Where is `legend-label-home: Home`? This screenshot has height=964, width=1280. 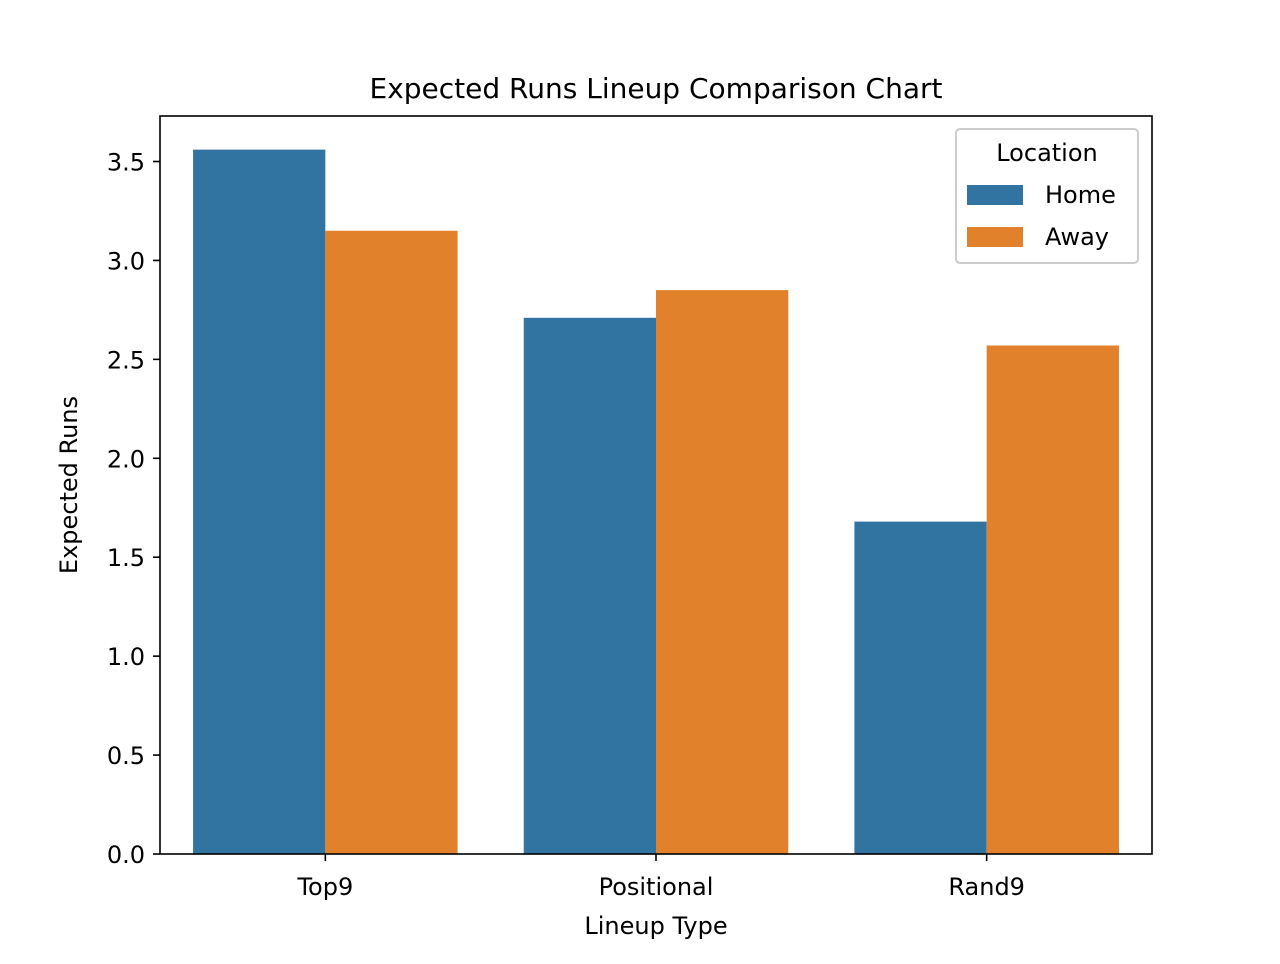
legend-label-home: Home is located at coordinates (1080, 195).